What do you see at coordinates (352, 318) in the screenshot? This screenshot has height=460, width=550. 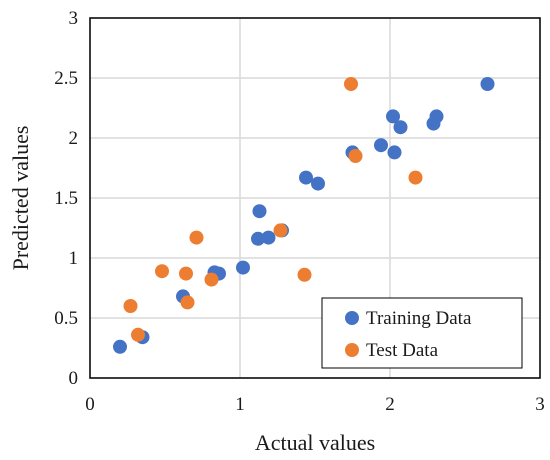 I see `legend-marker-training` at bounding box center [352, 318].